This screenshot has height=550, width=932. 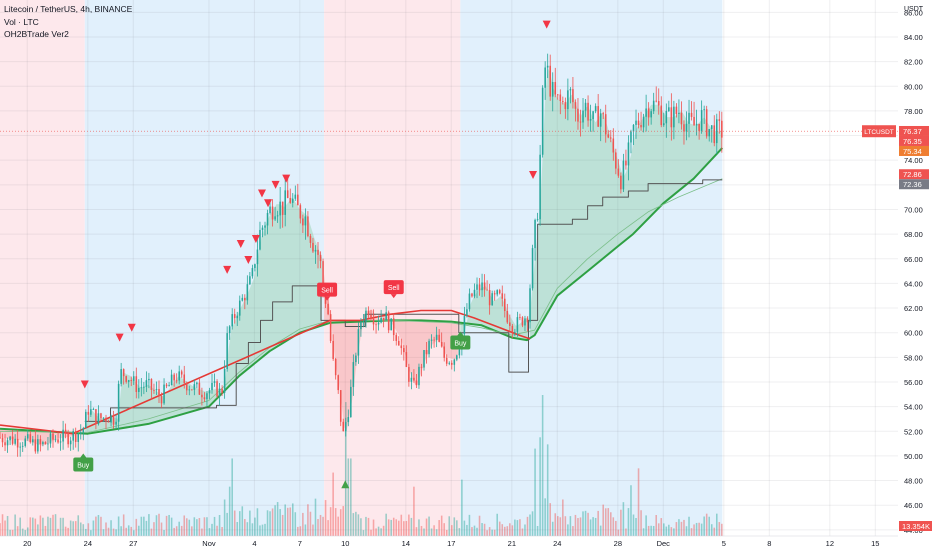 I want to click on time-tick: 14, so click(x=406, y=543).